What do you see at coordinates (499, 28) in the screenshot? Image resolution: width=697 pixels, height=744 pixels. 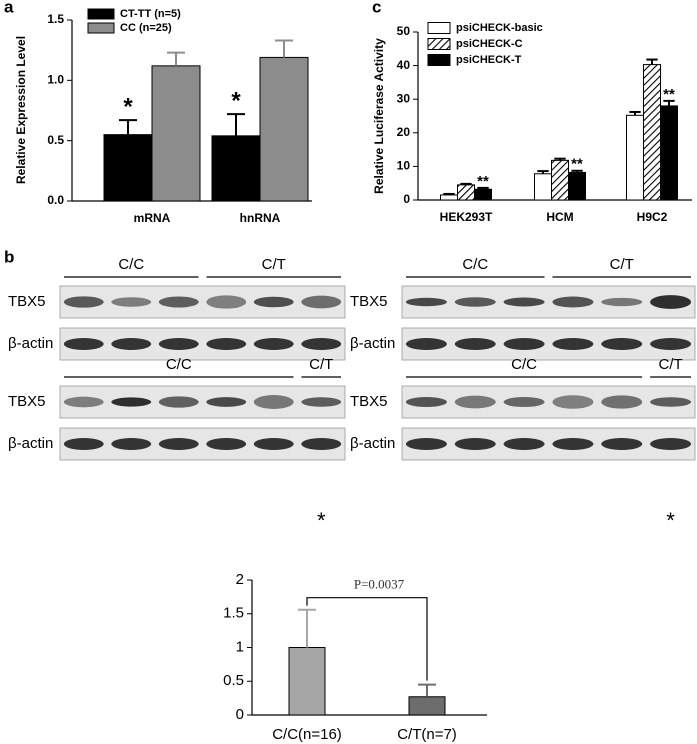 I see `legend-label: psiCHECK-basic` at bounding box center [499, 28].